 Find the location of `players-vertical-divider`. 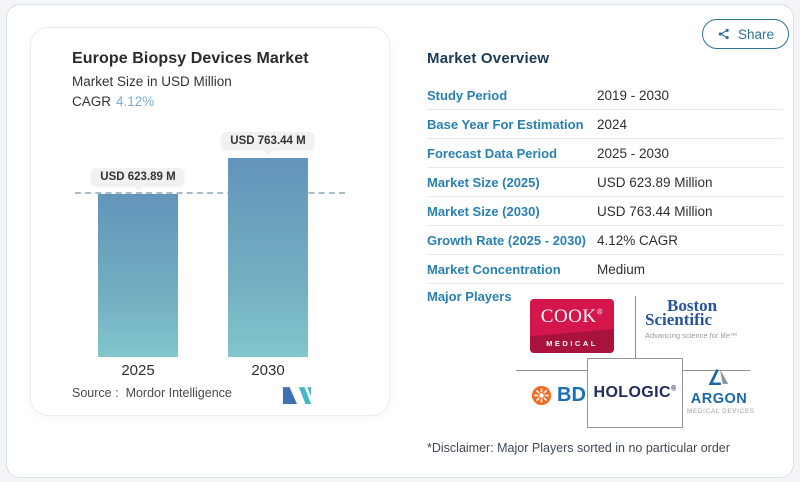

players-vertical-divider is located at coordinates (635, 333).